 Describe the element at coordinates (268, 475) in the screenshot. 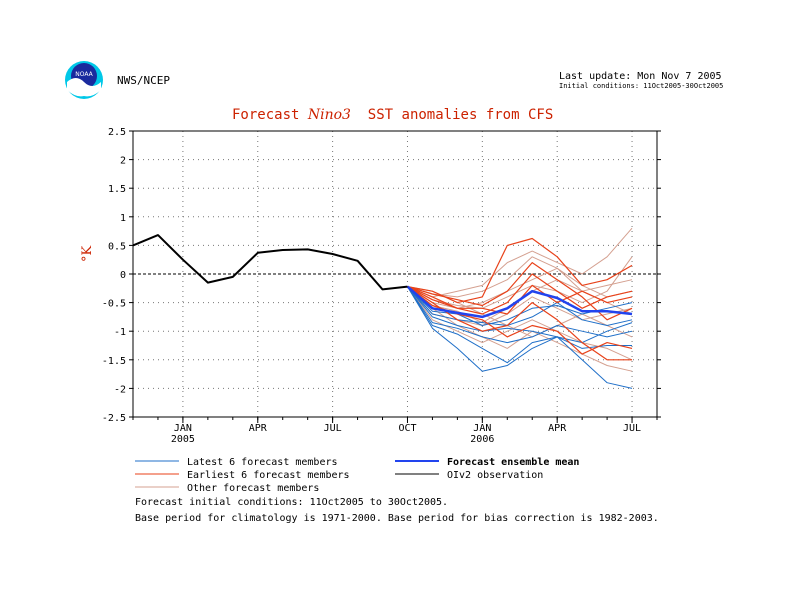

I see `legend-earliest-label: Earliest 6 forecast members` at that location.